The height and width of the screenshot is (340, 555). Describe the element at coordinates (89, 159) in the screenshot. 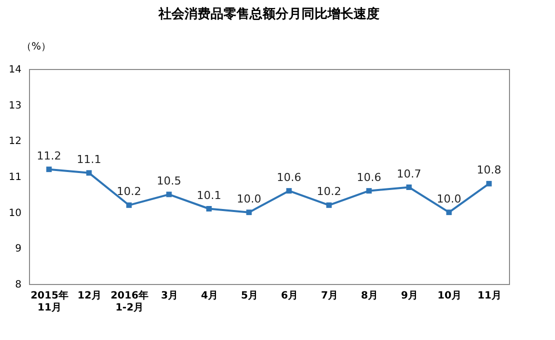

I see `data-label: 11.1` at that location.